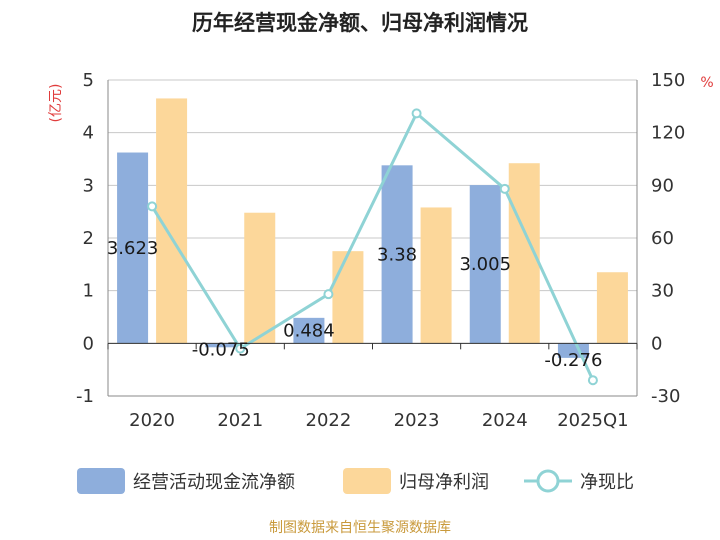 The height and width of the screenshot is (540, 720). I want to click on y-right-tick-label: 0, so click(656, 343).